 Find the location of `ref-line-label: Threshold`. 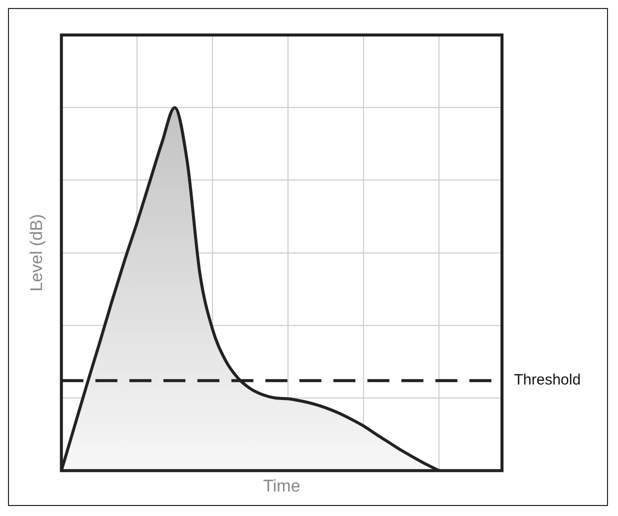

ref-line-label: Threshold is located at coordinates (547, 380).